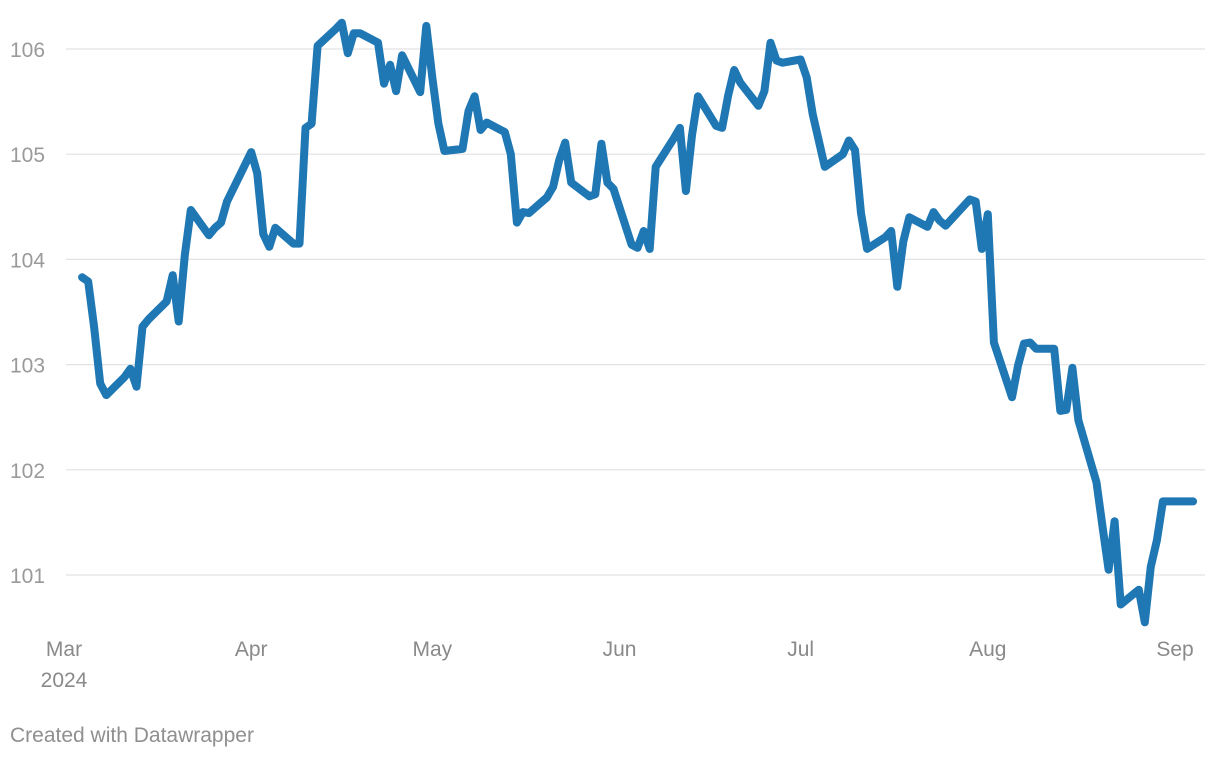  What do you see at coordinates (620, 649) in the screenshot?
I see `x-tick-label: Jun` at bounding box center [620, 649].